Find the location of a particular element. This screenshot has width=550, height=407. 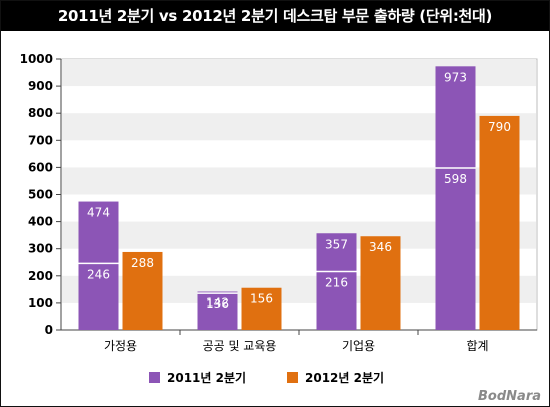

y-tick-label: 700 is located at coordinates (40, 140).